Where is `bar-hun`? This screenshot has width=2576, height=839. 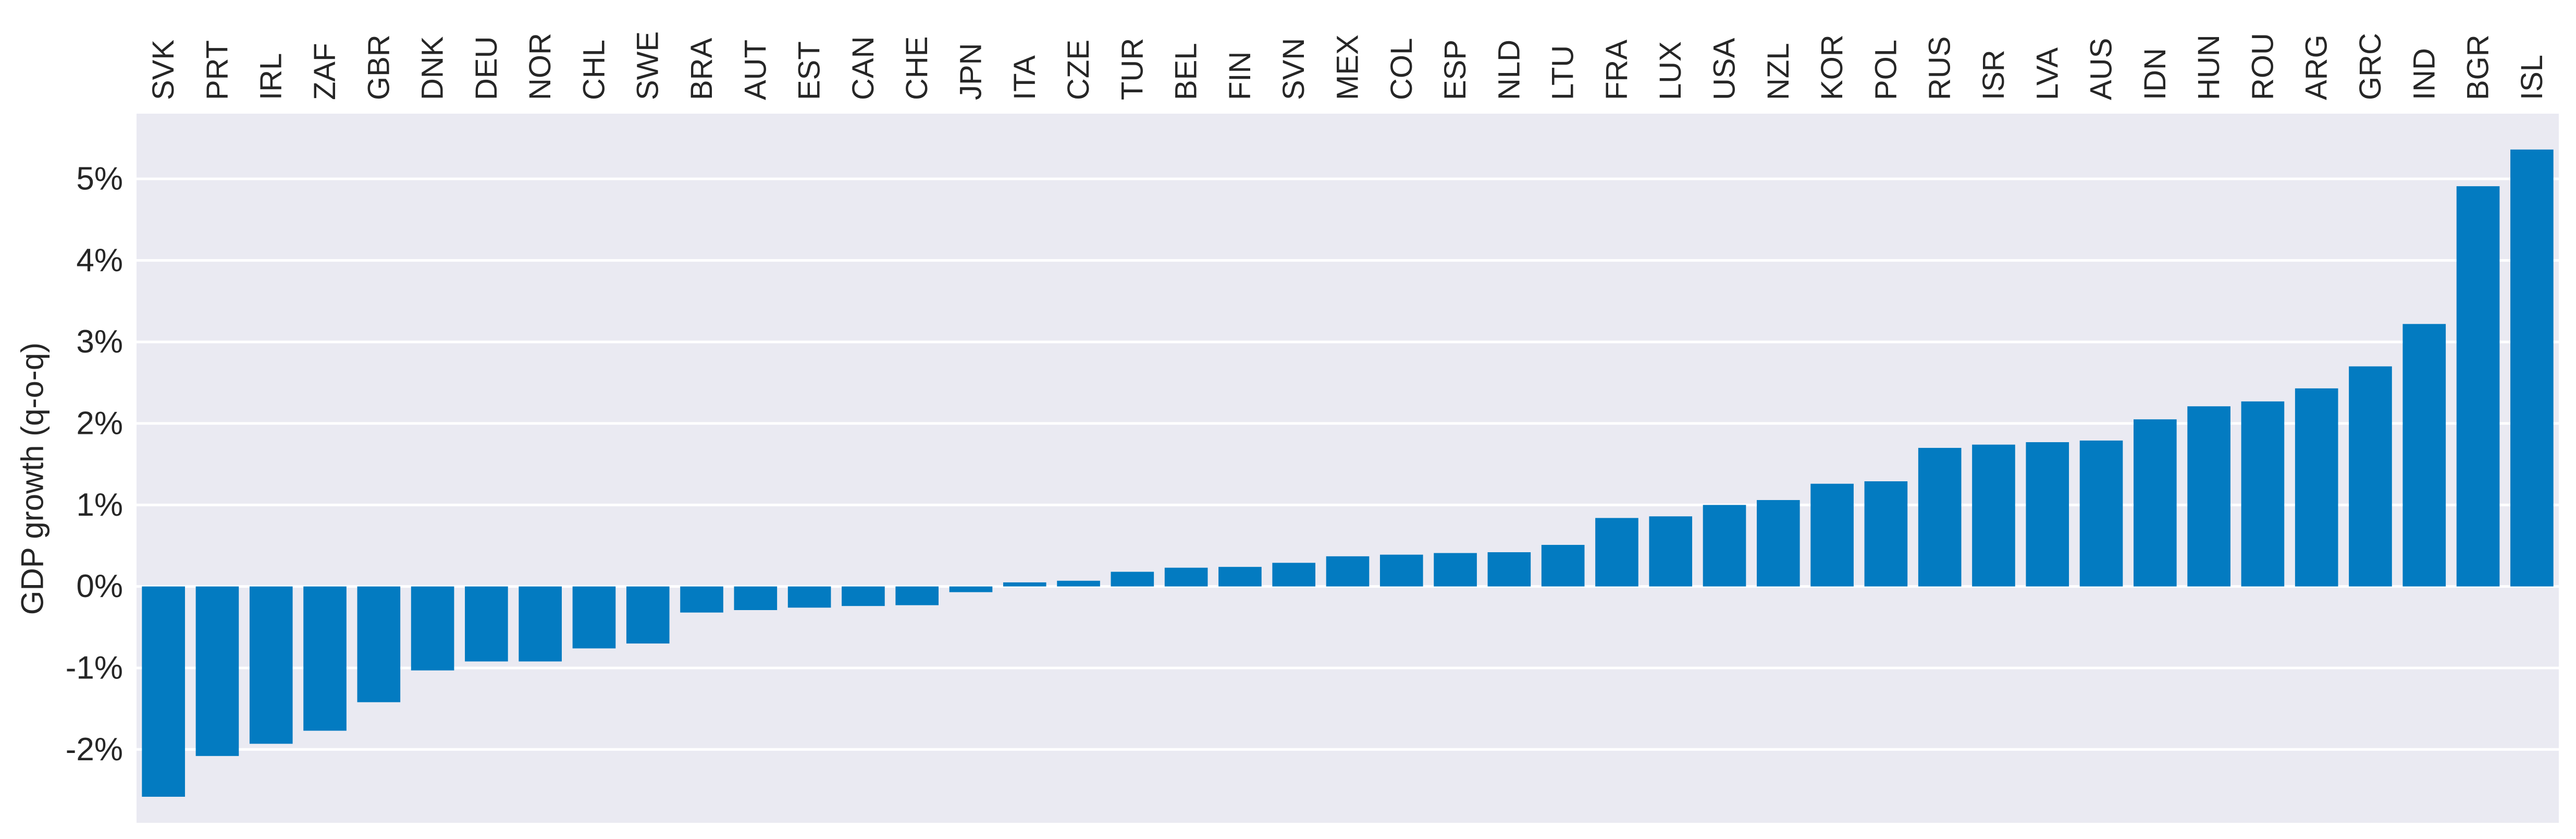 bar-hun is located at coordinates (2208, 496).